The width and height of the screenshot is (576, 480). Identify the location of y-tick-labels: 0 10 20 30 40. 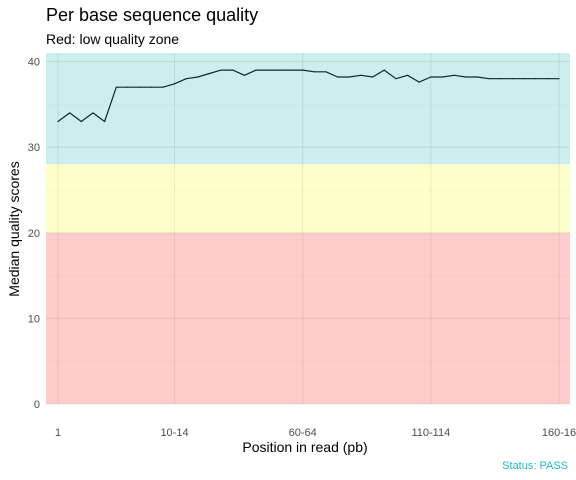
(34, 234).